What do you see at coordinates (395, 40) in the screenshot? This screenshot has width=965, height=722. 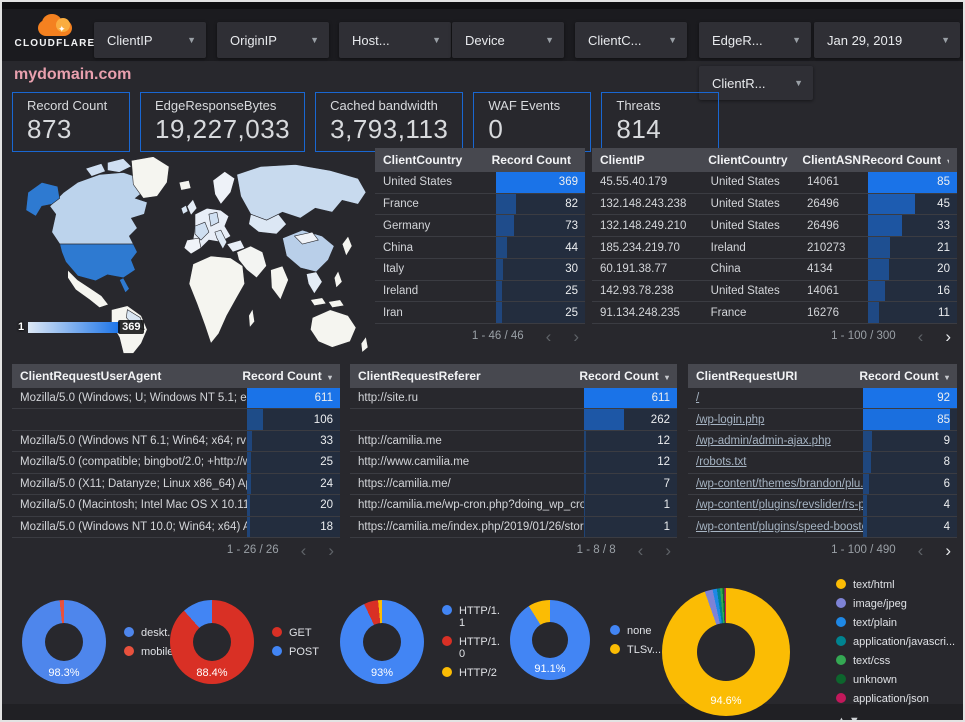 I see `filter-host: Host... ▼` at bounding box center [395, 40].